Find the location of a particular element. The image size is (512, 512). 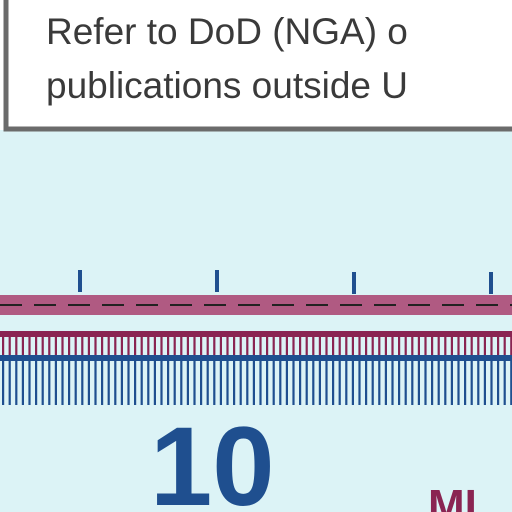

blue-upper-ticks is located at coordinates (285, 282).